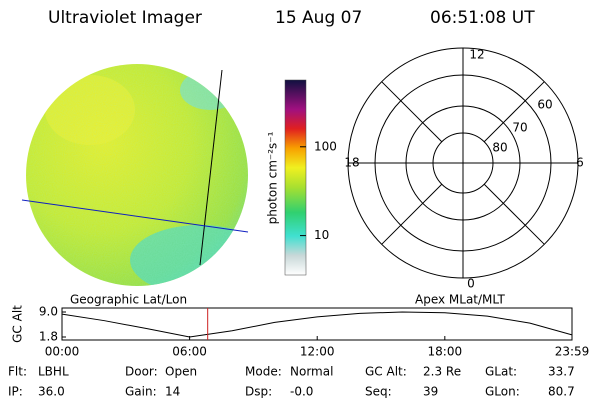  Describe the element at coordinates (311, 372) in the screenshot. I see `info-value: Normal` at that location.